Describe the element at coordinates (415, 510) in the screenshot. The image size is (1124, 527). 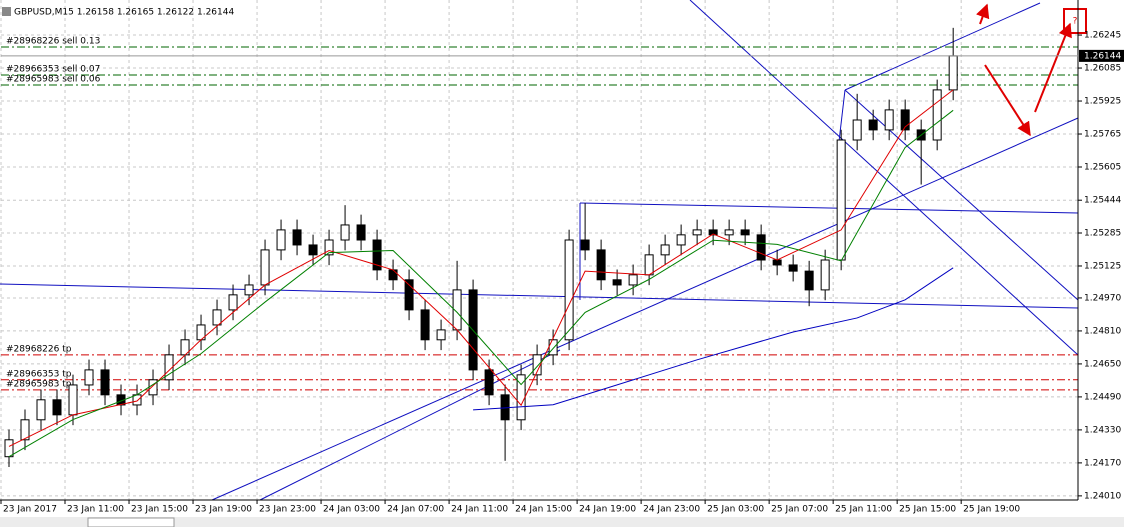
I see `x-tick-label: 24 Jan 07:00` at that location.